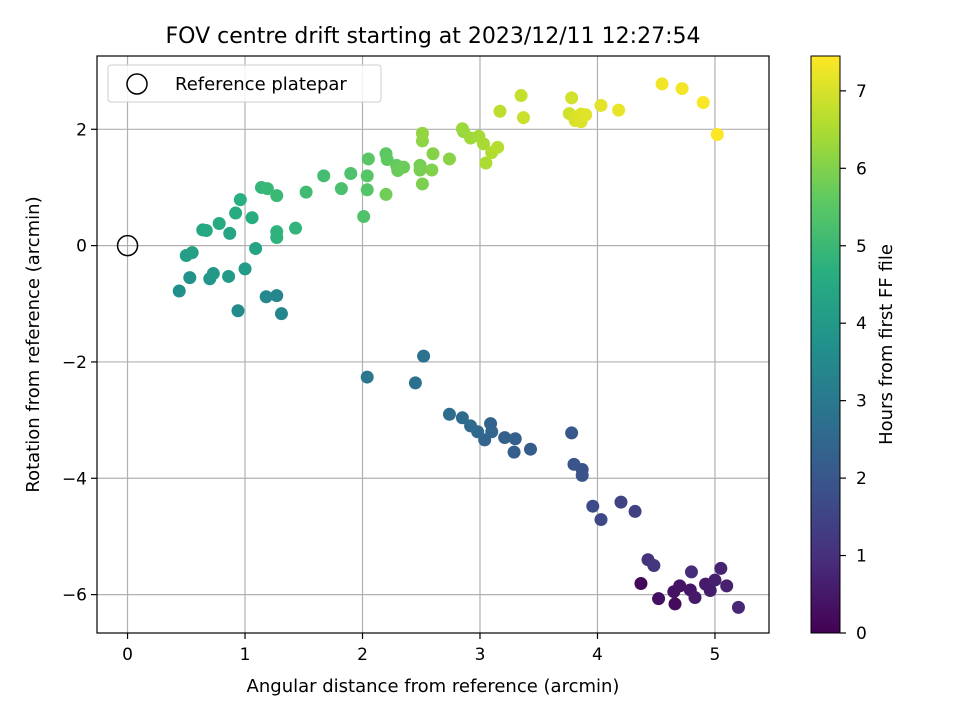 The image size is (960, 720). Describe the element at coordinates (861, 169) in the screenshot. I see `colorbar-tick-label: 6` at that location.